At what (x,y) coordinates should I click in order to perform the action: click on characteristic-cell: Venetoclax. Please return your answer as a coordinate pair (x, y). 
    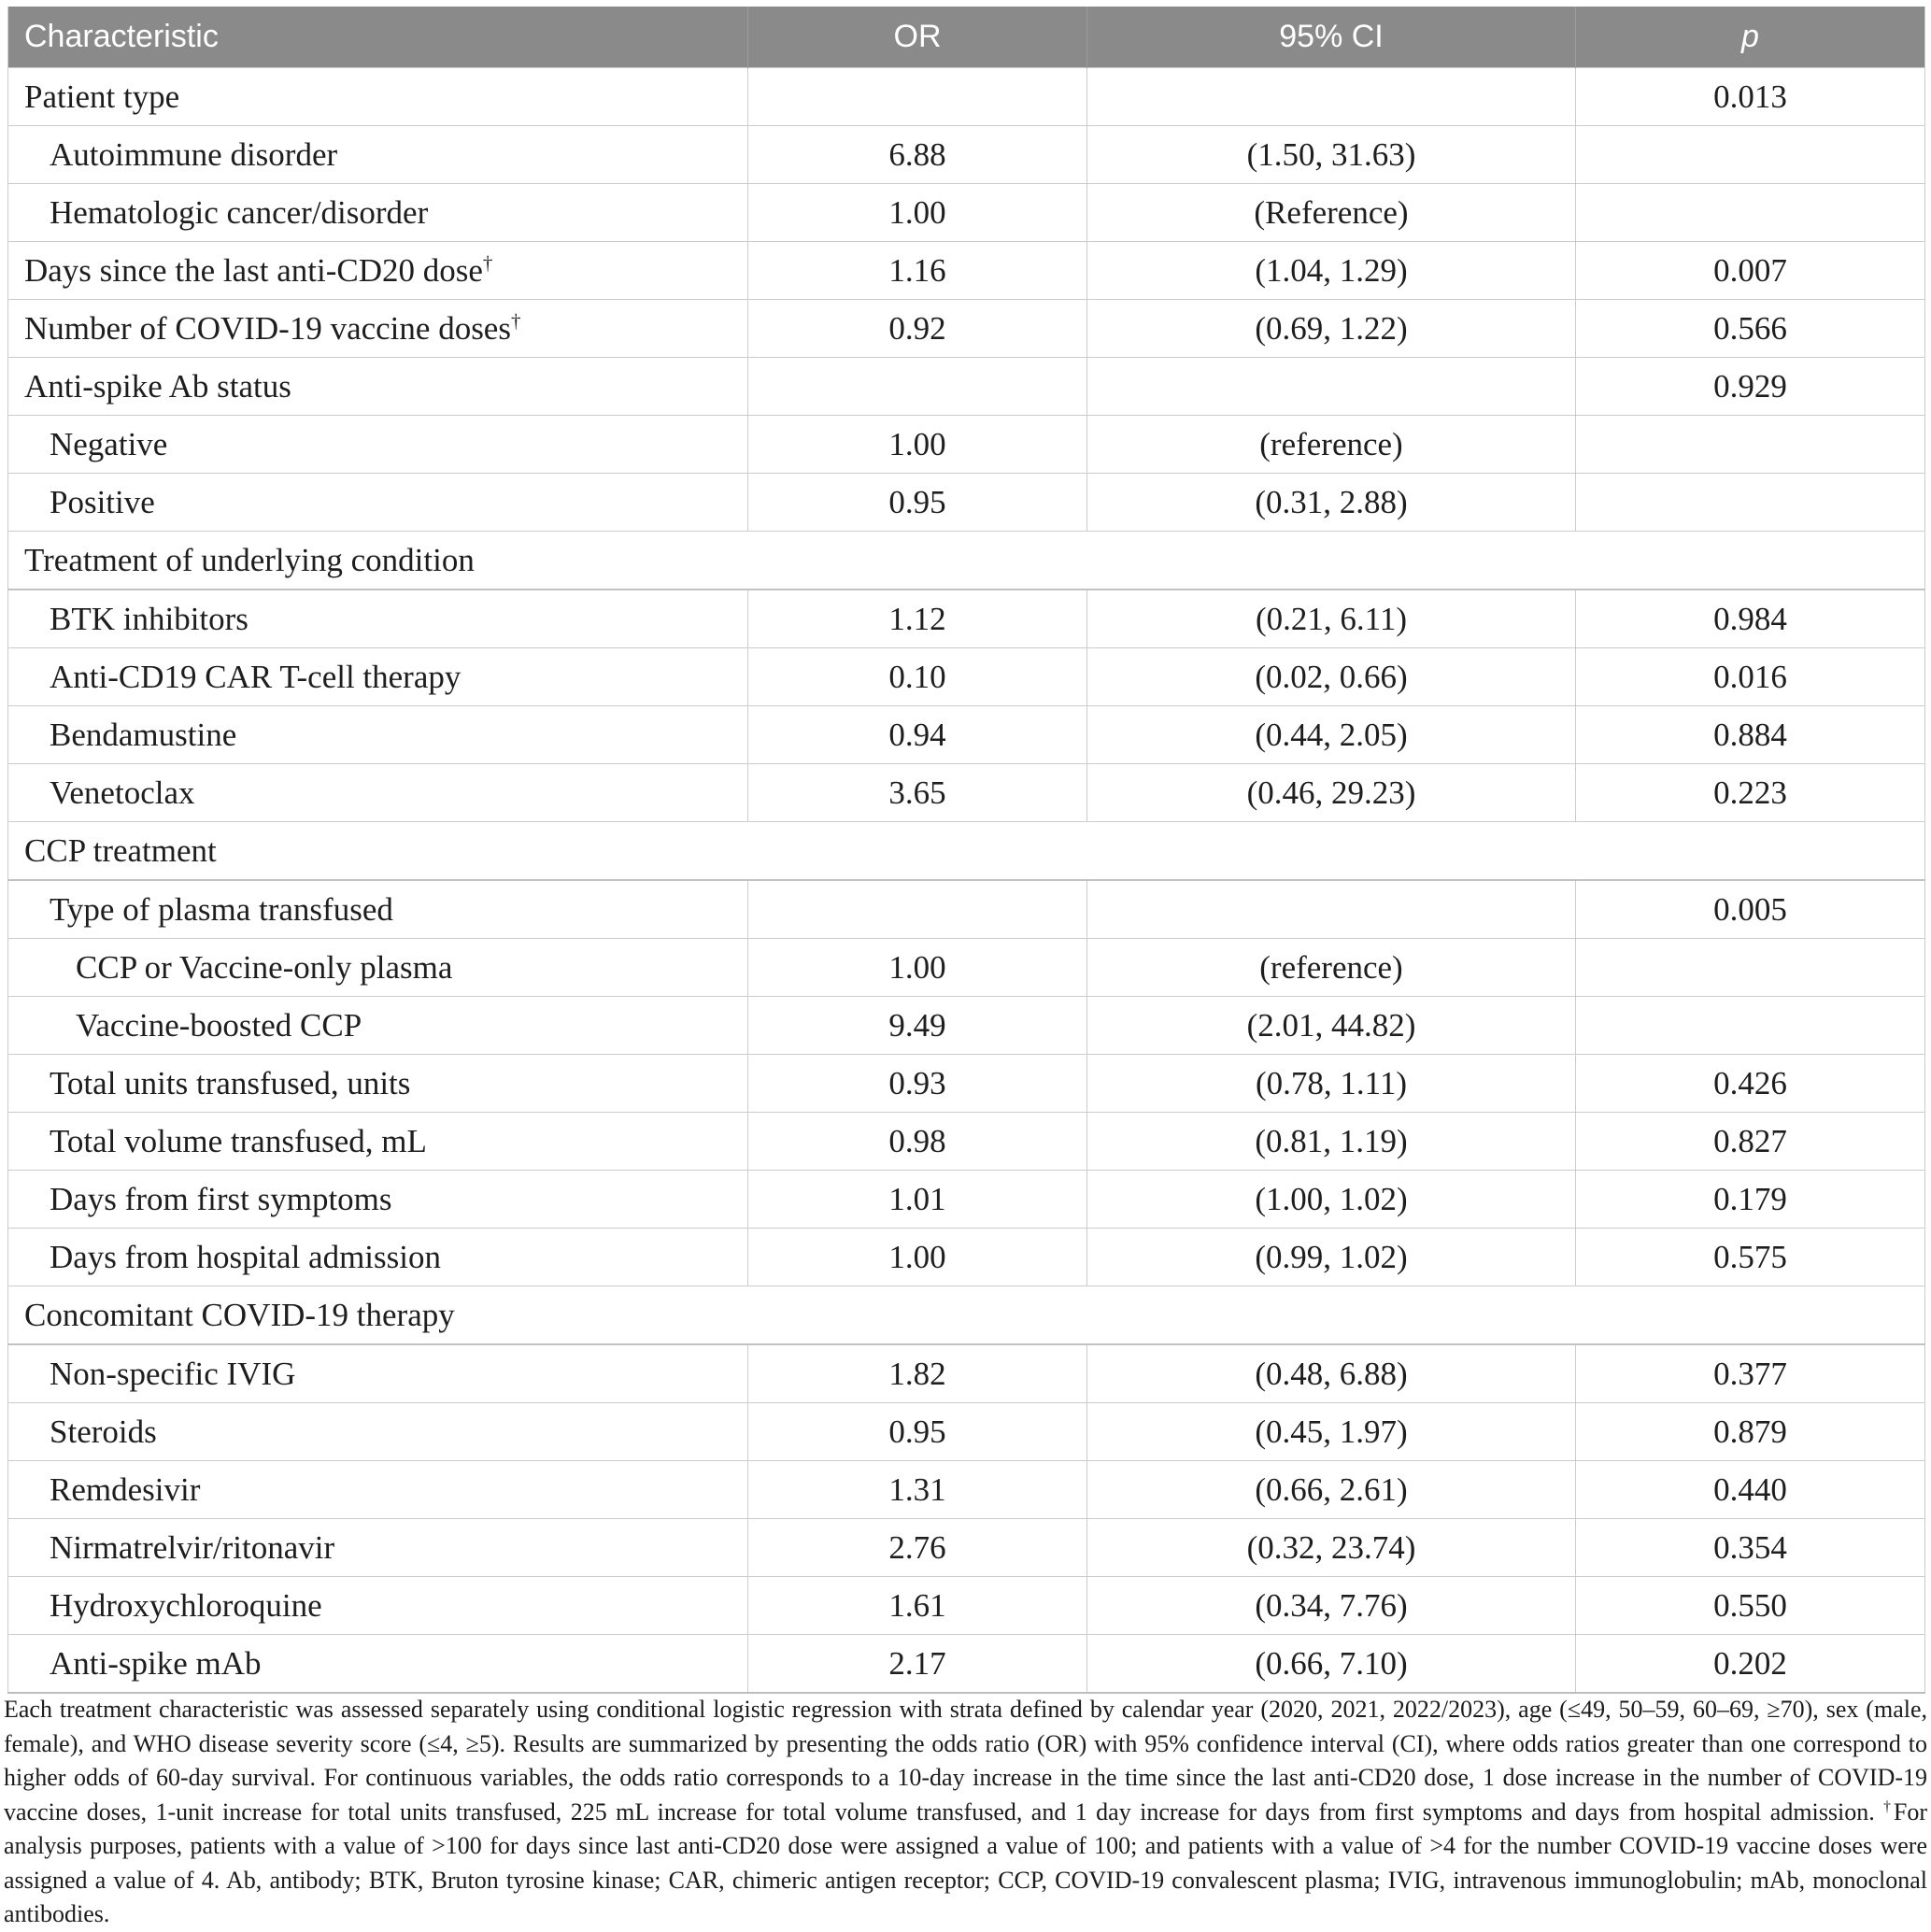
    Looking at the image, I should click on (377, 792).